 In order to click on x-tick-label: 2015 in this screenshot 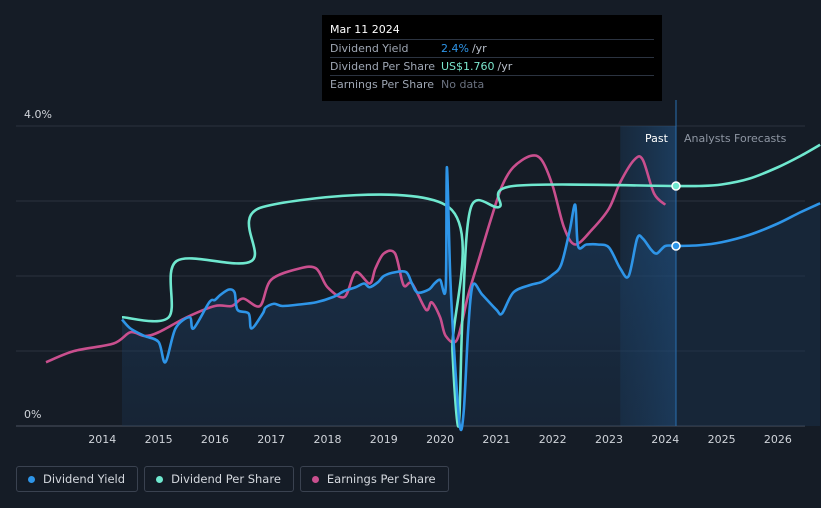, I will do `click(159, 439)`.